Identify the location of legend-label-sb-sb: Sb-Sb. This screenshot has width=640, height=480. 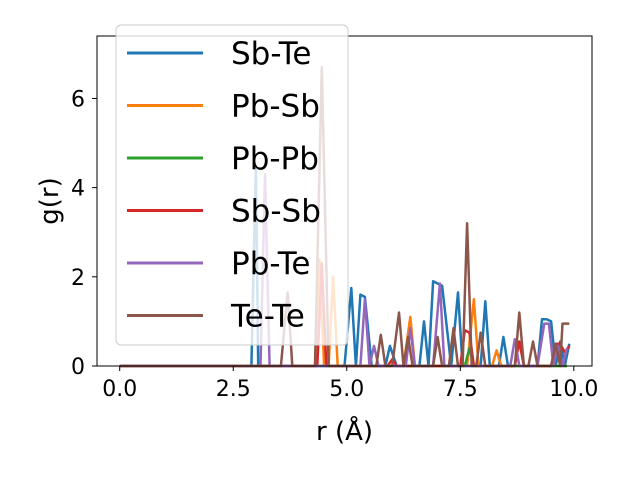
(276, 212).